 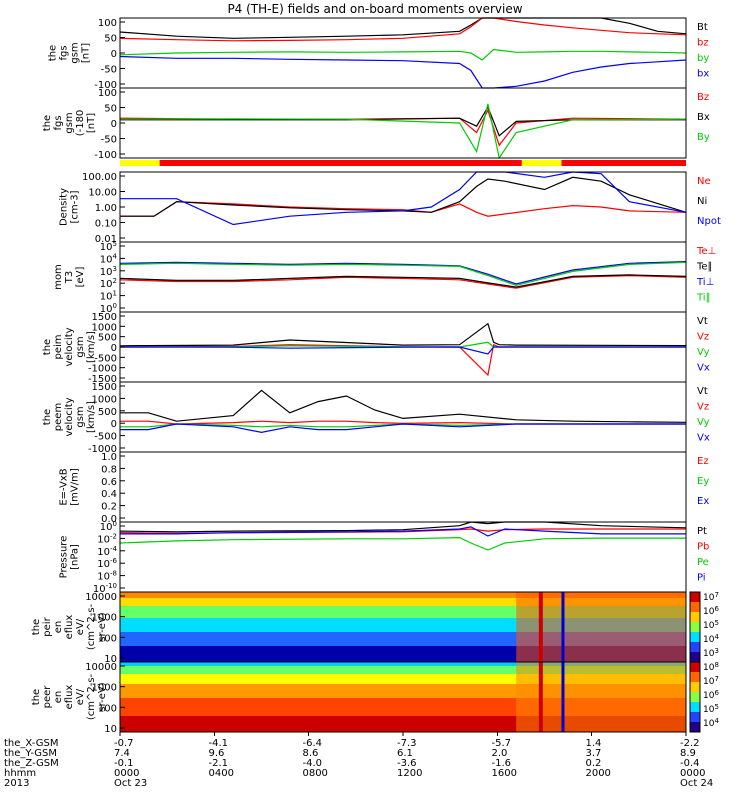 I want to click on legend-label: bz, so click(x=703, y=43).